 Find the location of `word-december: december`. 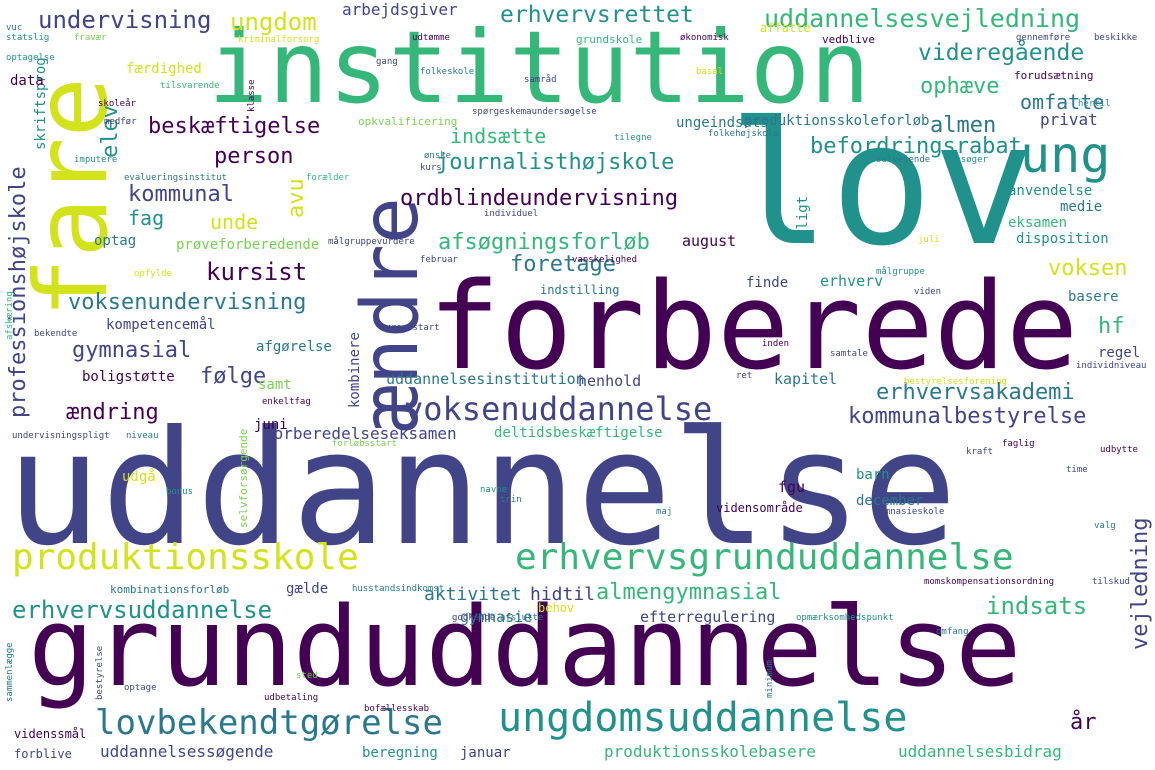

word-december: december is located at coordinates (890, 501).